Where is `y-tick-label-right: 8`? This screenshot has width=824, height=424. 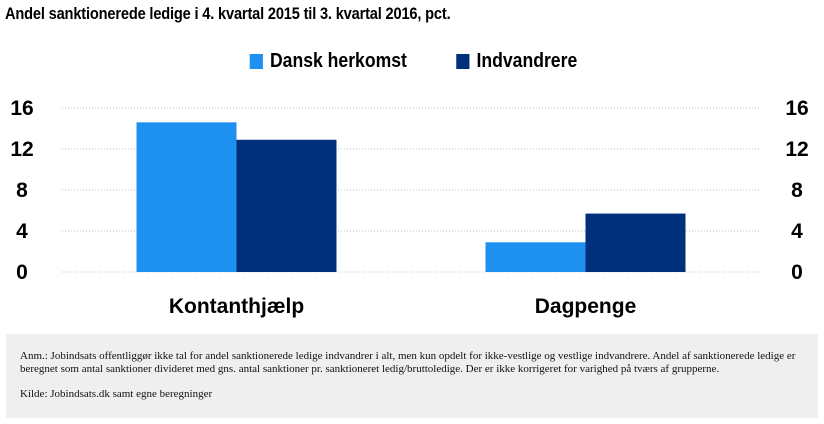 y-tick-label-right: 8 is located at coordinates (797, 190).